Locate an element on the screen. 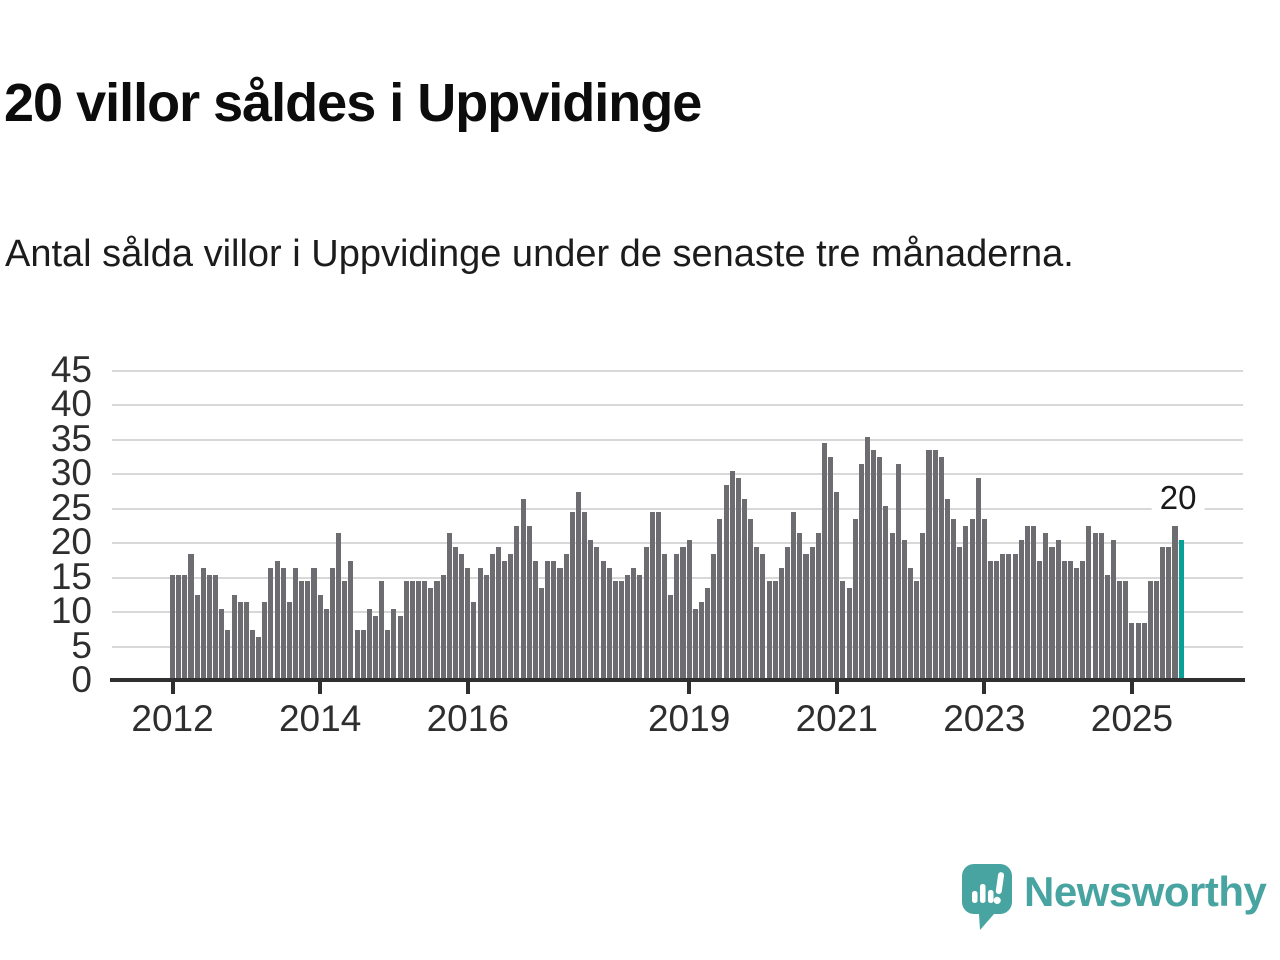 The width and height of the screenshot is (1280, 960). highlight-value-label: 20 is located at coordinates (1178, 498).